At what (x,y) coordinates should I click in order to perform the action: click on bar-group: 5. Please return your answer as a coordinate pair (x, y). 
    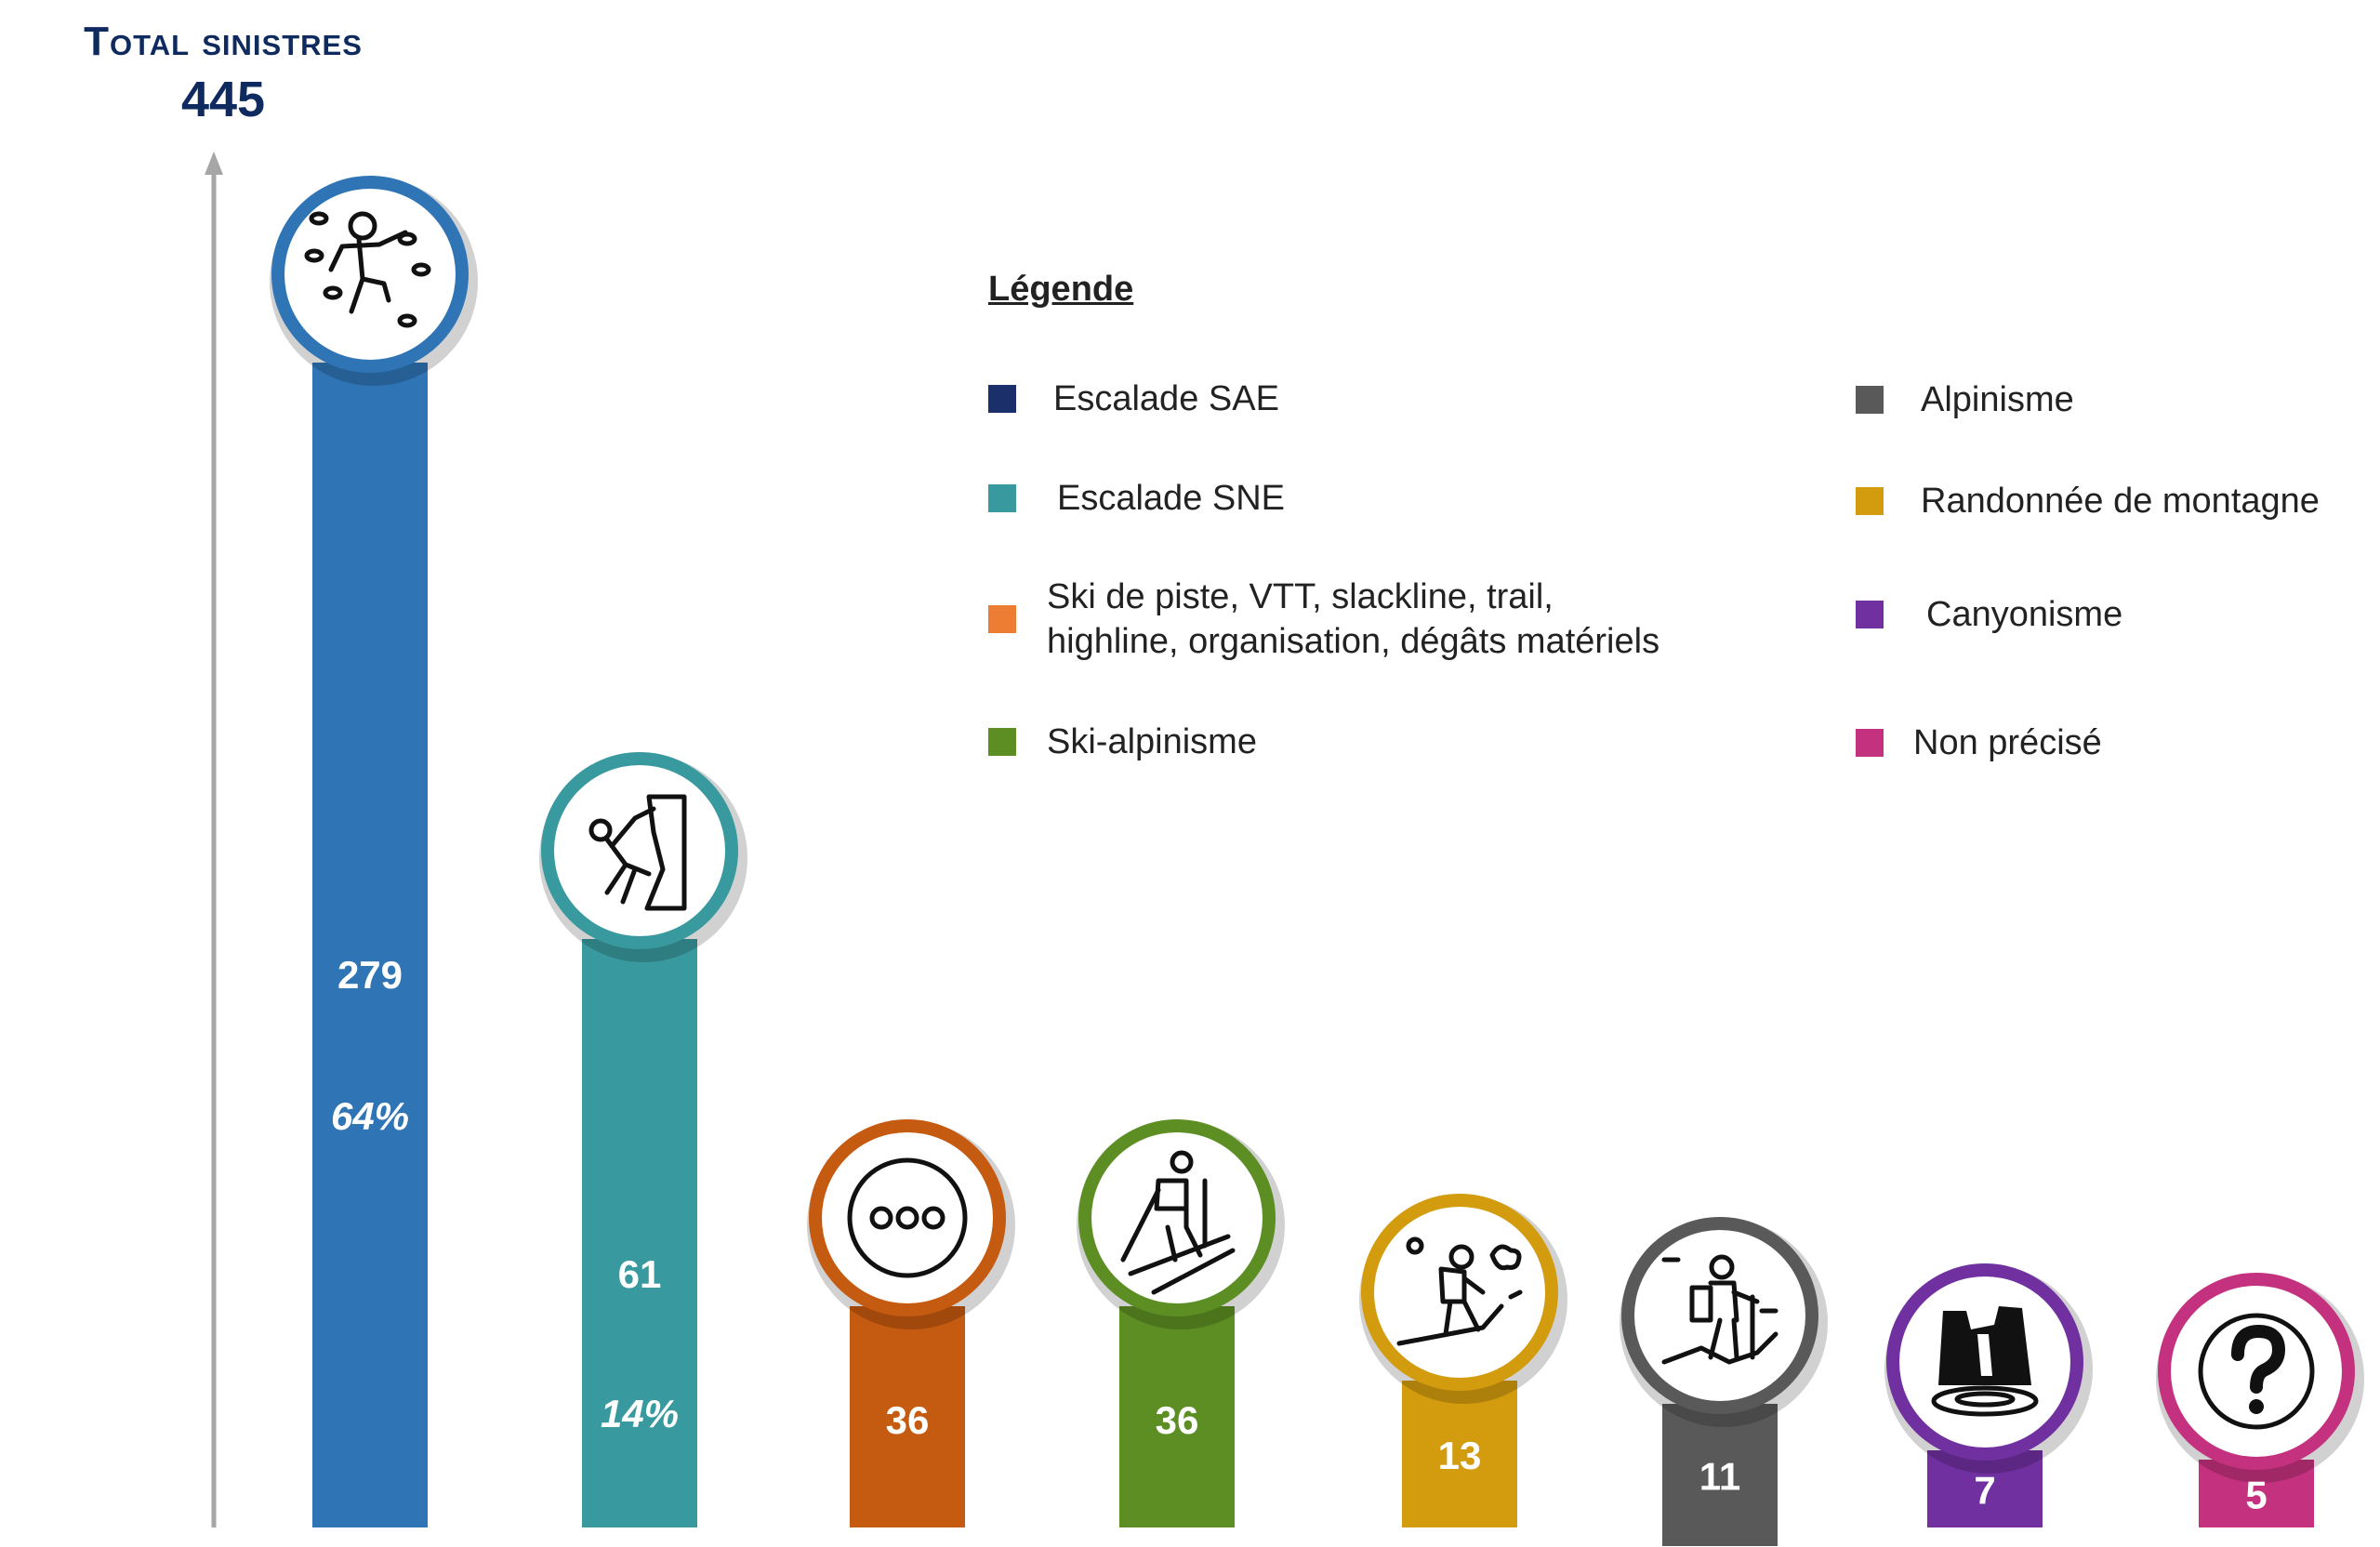
    Looking at the image, I should click on (2260, 1400).